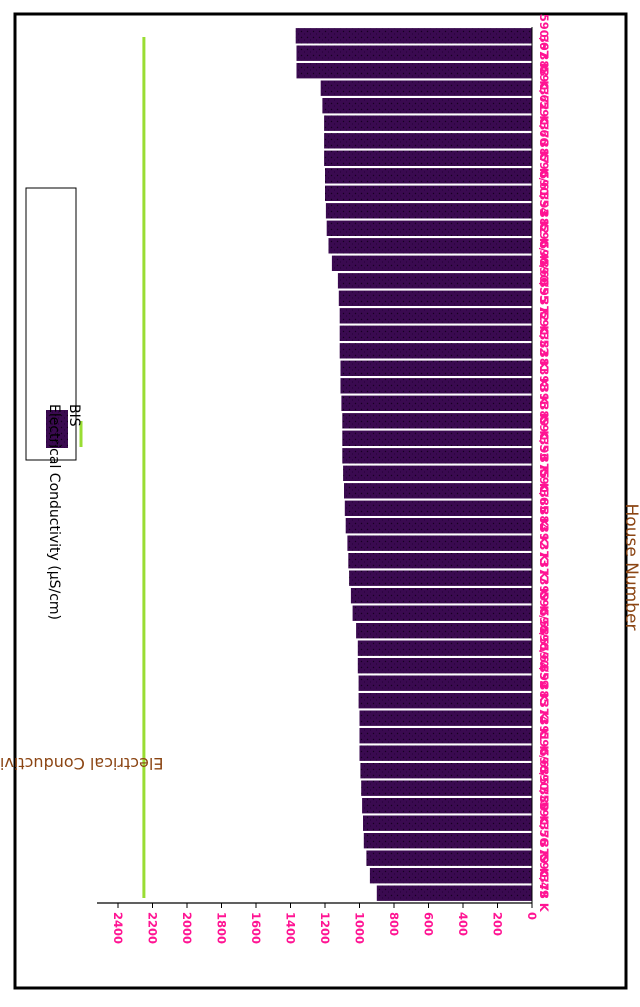 This screenshot has width=640, height=1007. I want to click on category-label: 376 K, so click(544, 841).